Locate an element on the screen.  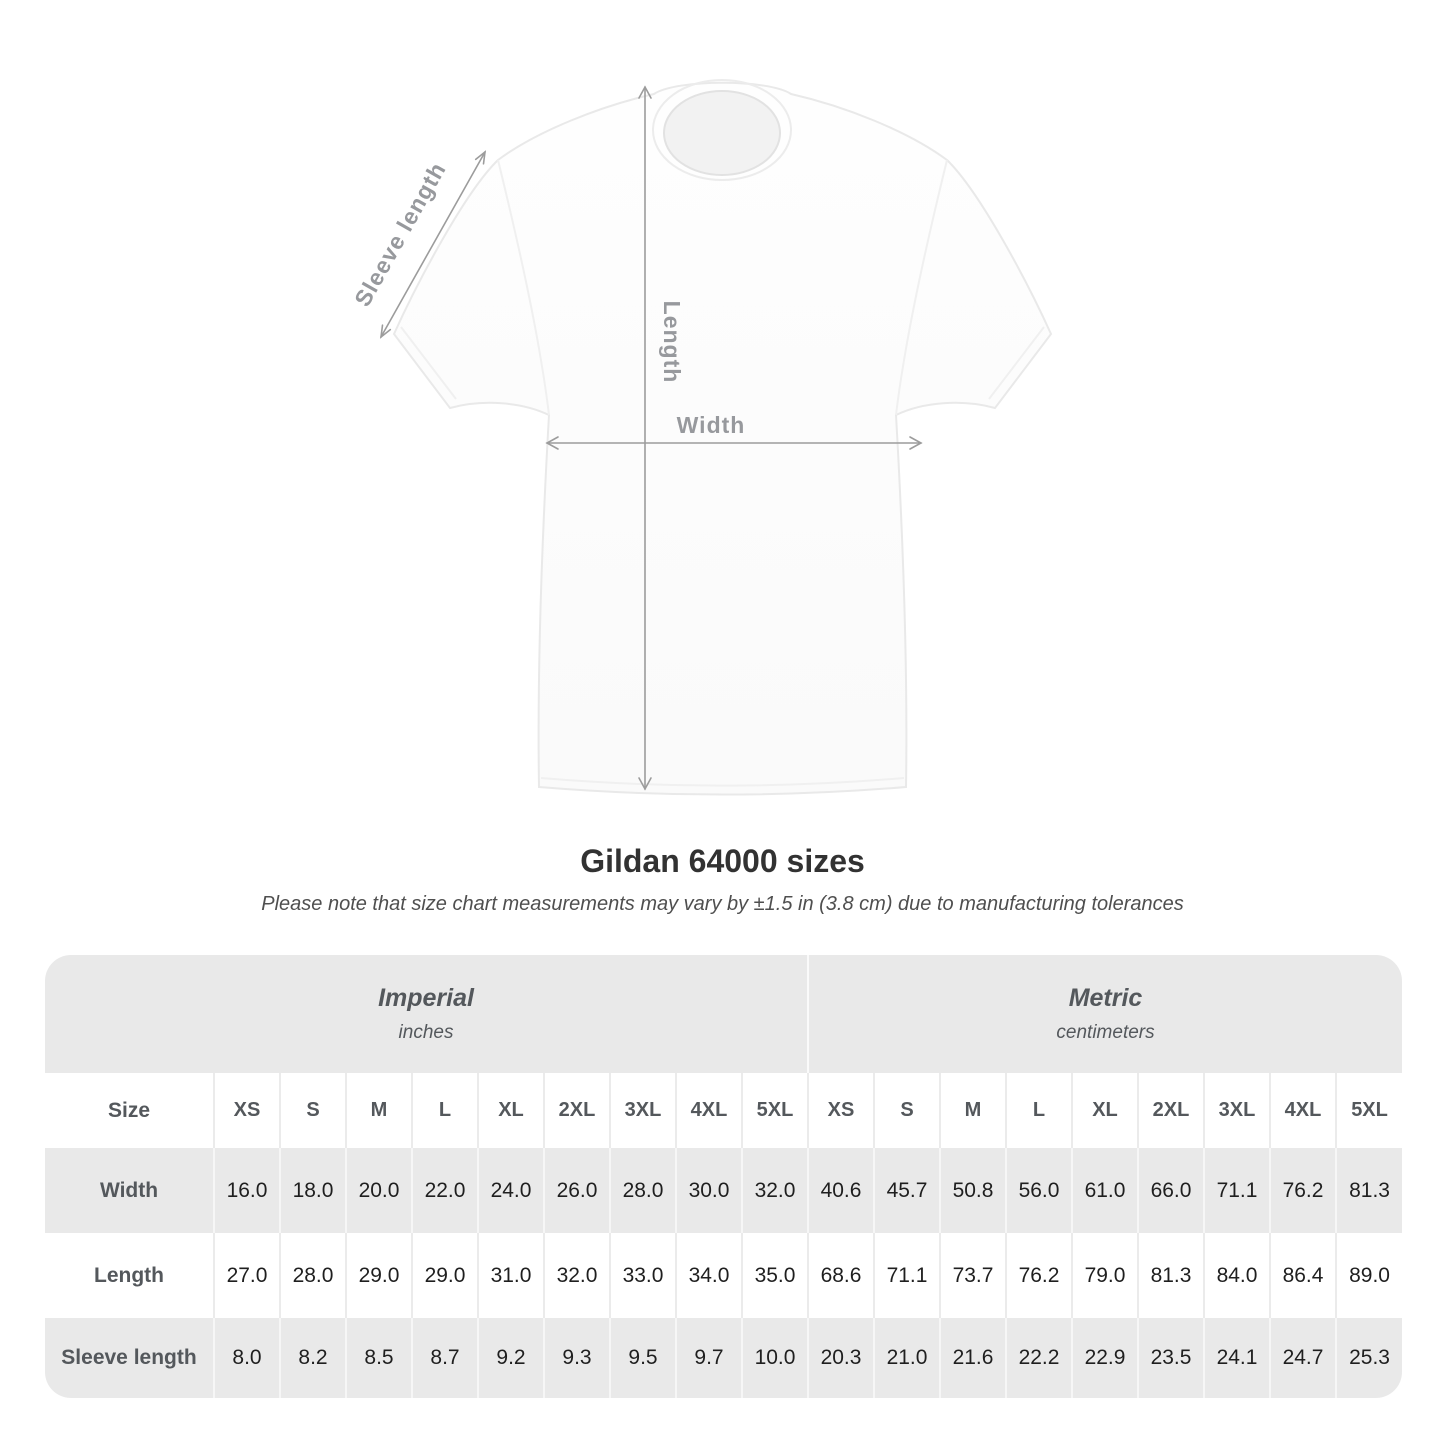
measurement-value-cell: 27.0 is located at coordinates (246, 1275).